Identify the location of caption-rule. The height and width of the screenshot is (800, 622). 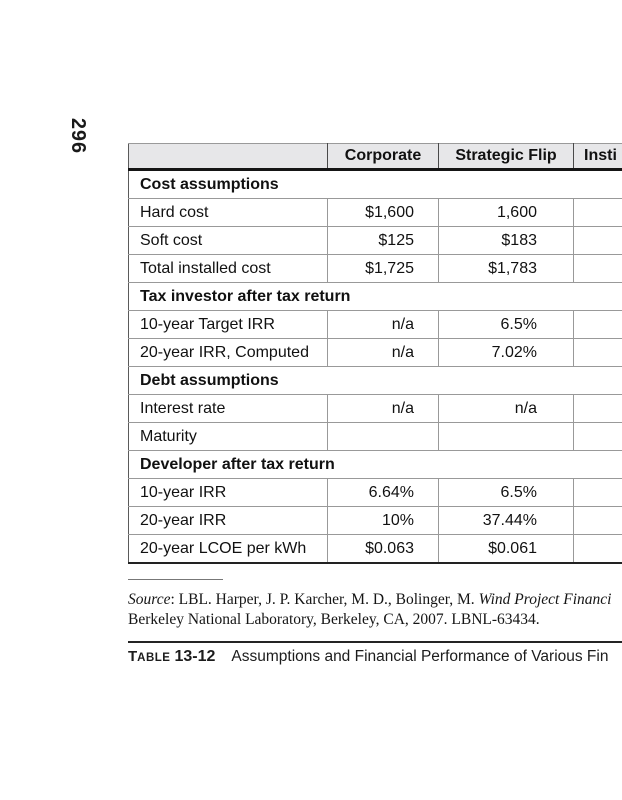
(375, 642).